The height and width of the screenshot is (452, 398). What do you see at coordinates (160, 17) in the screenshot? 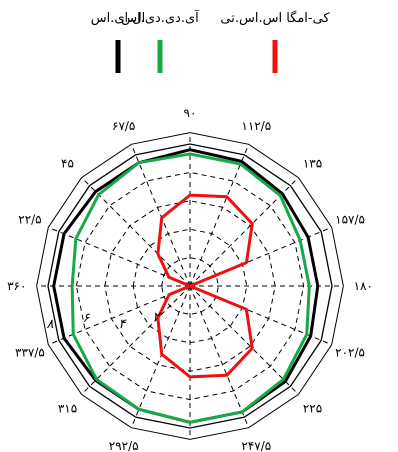
I see `legend-label-1: آی.دی.دی.اس` at bounding box center [160, 17].